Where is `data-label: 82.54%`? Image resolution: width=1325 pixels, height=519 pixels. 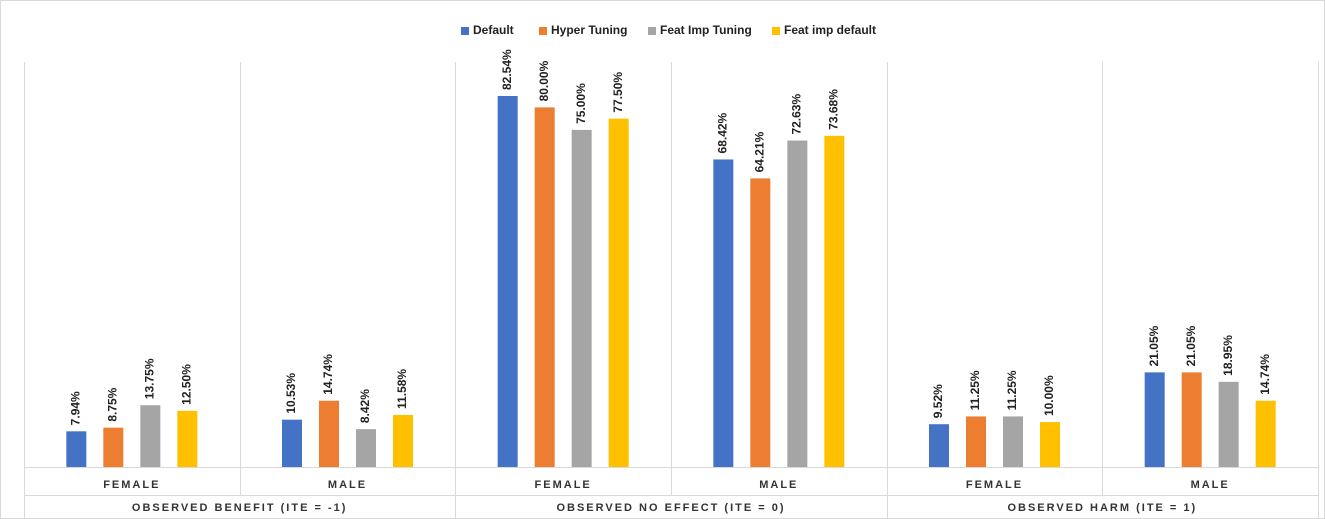
data-label: 82.54% is located at coordinates (507, 69).